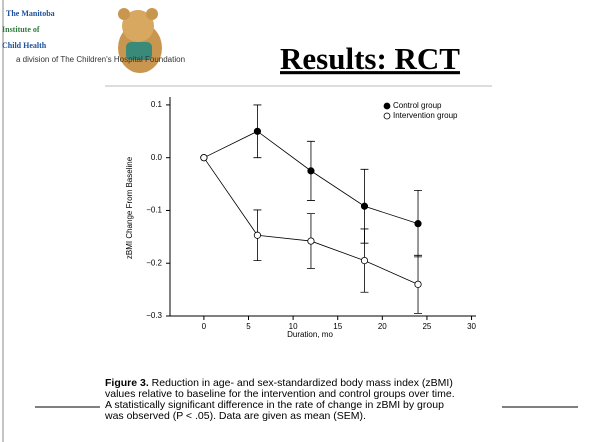 The height and width of the screenshot is (442, 602). What do you see at coordinates (30, 13) in the screenshot?
I see `logo-text: The Manitoba` at bounding box center [30, 13].